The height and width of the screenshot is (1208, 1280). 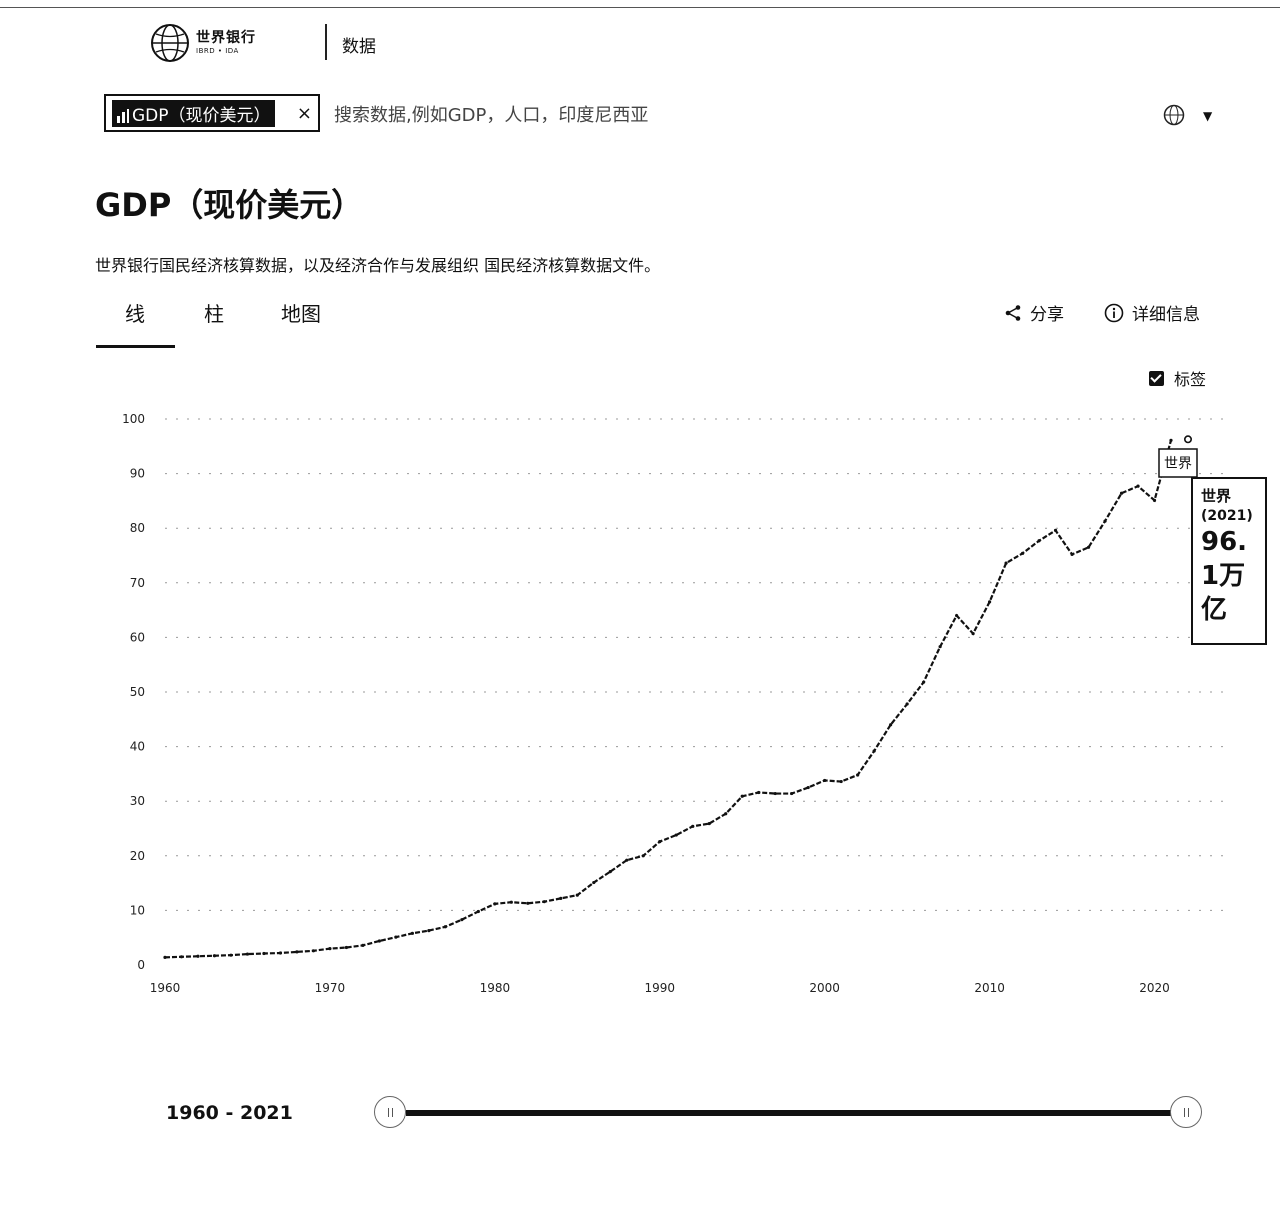 I want to click on y-tick-label: 20, so click(x=137, y=856).